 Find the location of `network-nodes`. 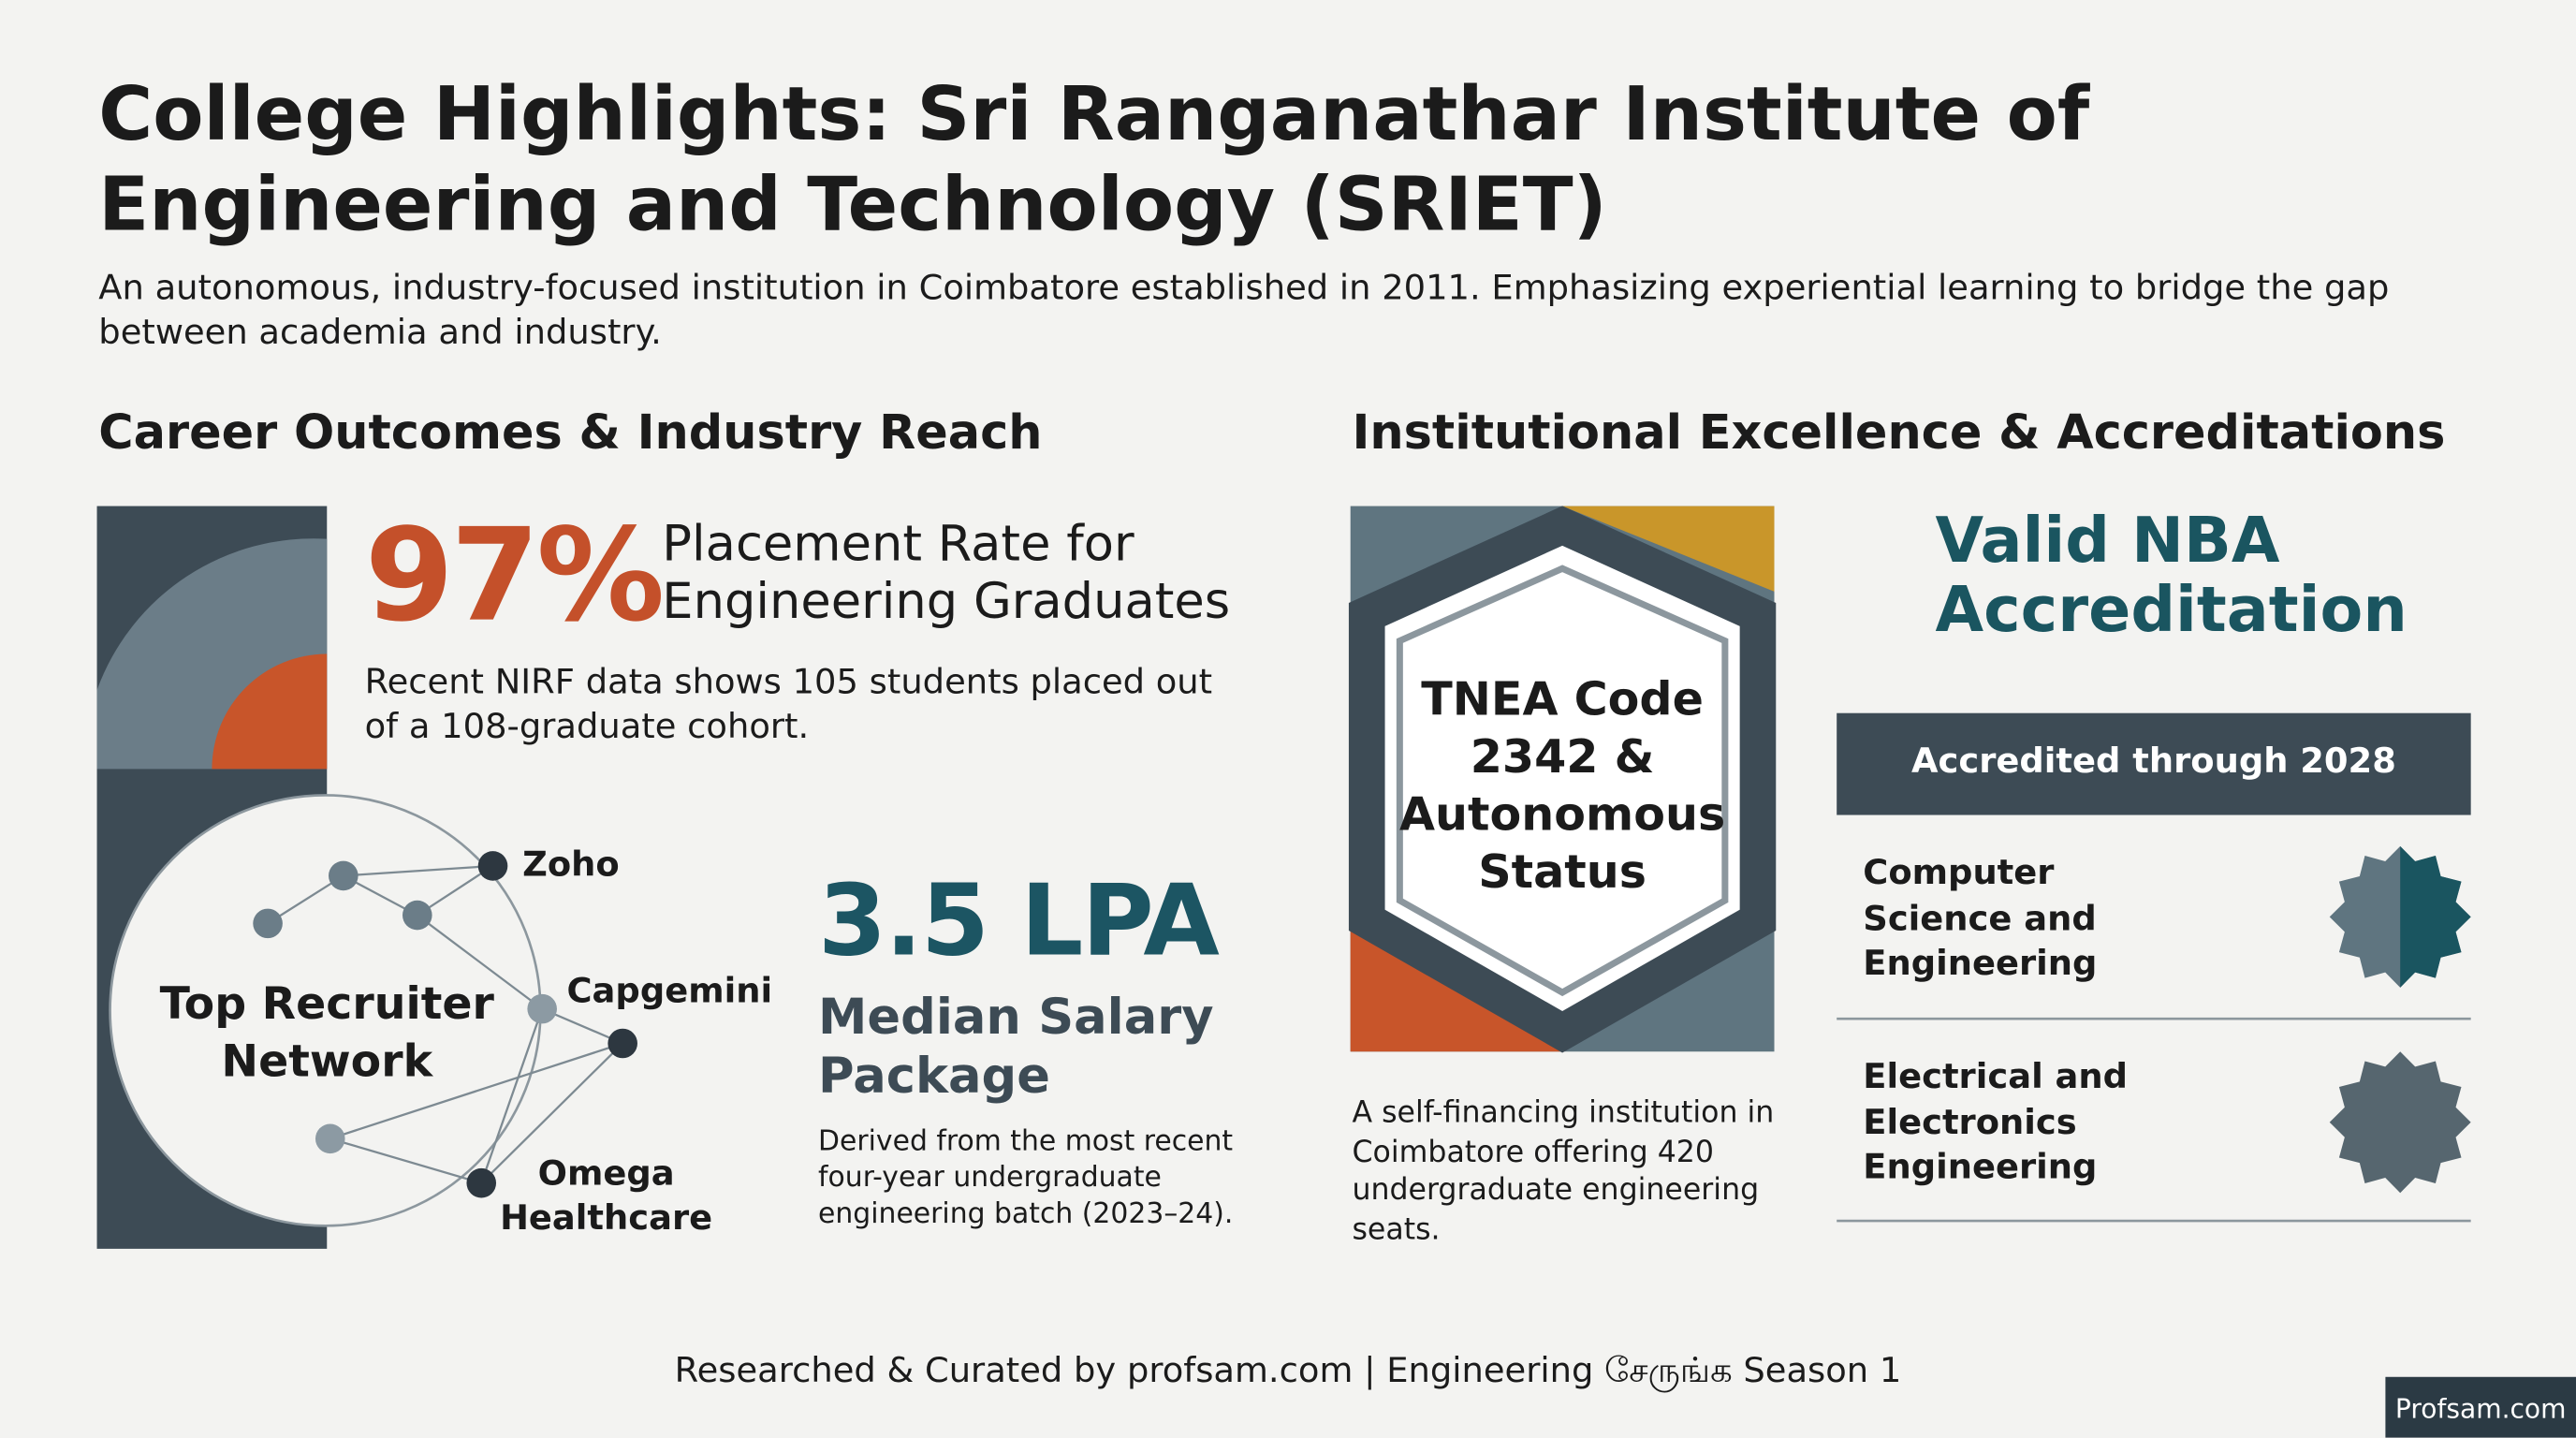

network-nodes is located at coordinates (445, 1024).